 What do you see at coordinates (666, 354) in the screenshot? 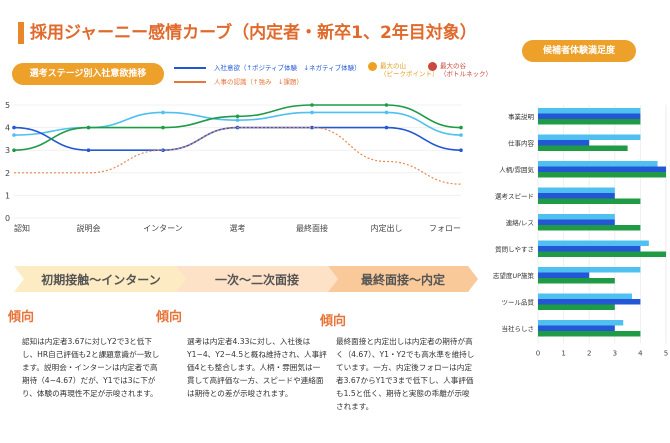
I see `x-tick-label: 5` at bounding box center [666, 354].